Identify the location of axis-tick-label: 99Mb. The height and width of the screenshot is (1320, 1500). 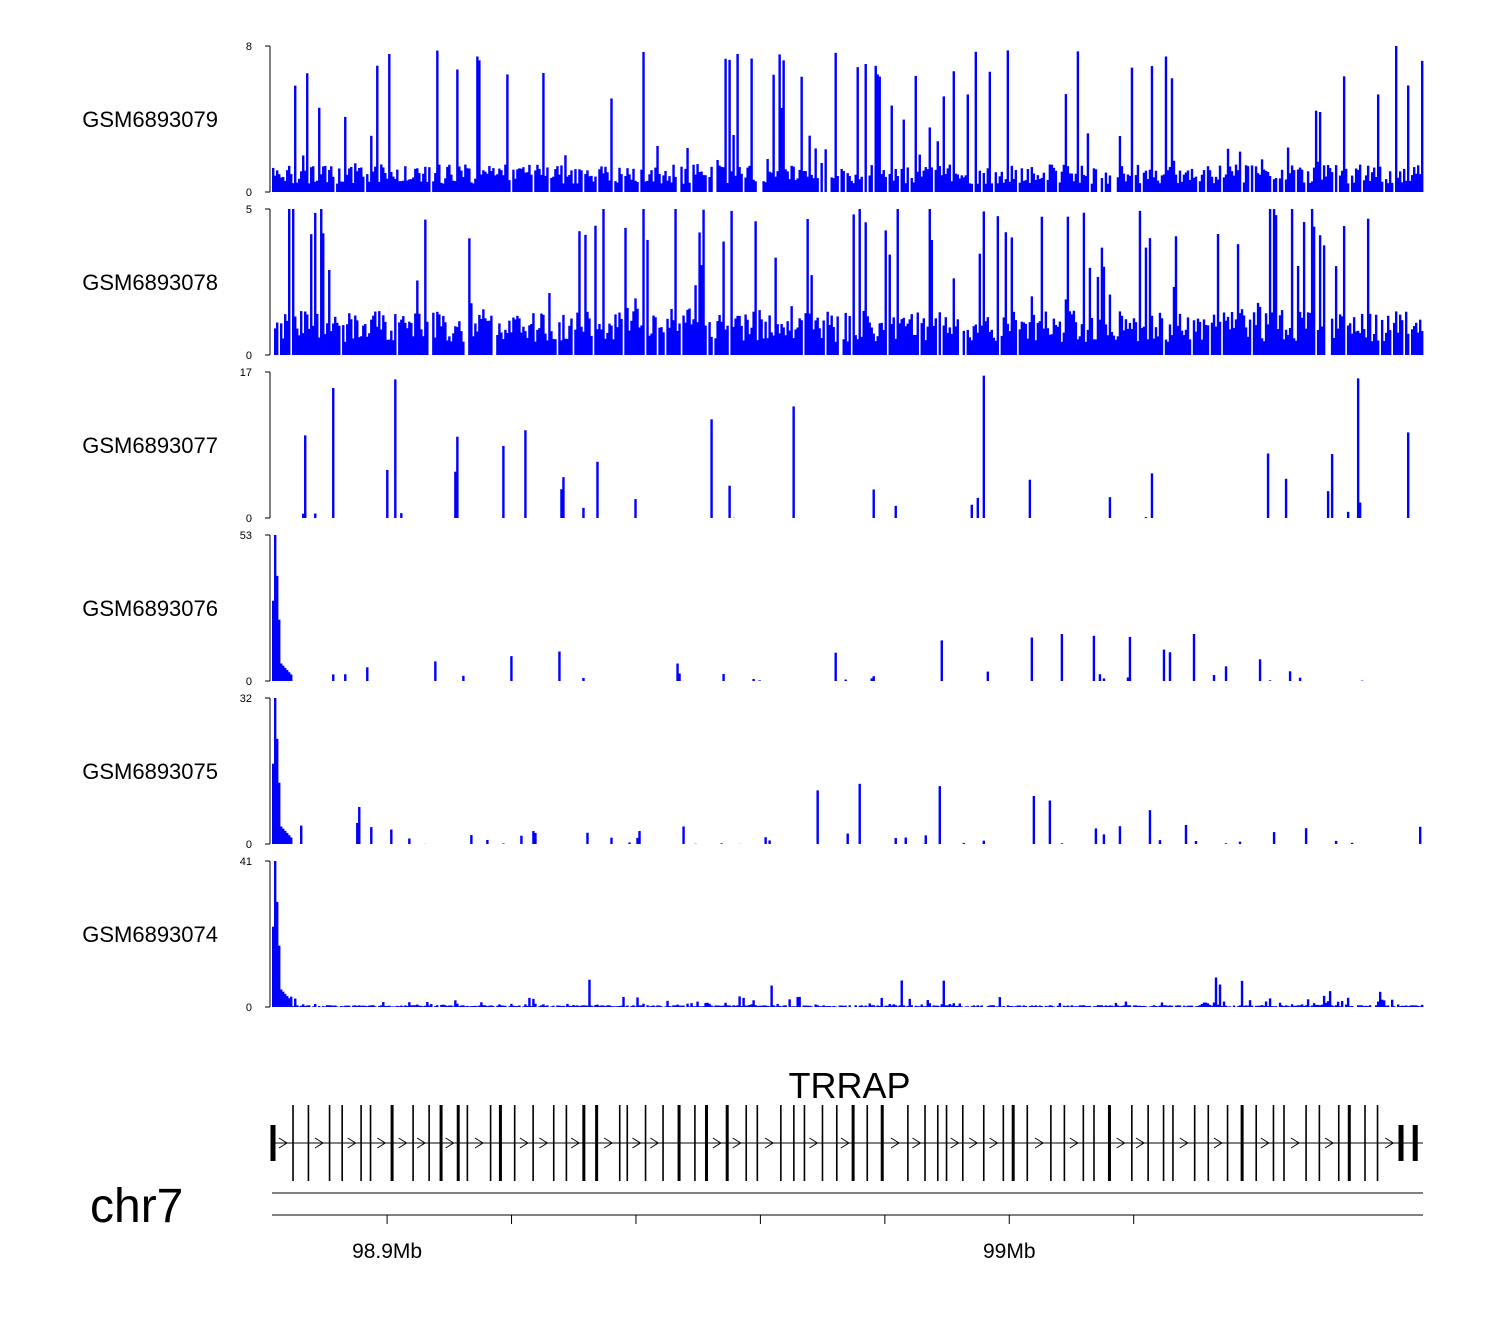
(1009, 1251).